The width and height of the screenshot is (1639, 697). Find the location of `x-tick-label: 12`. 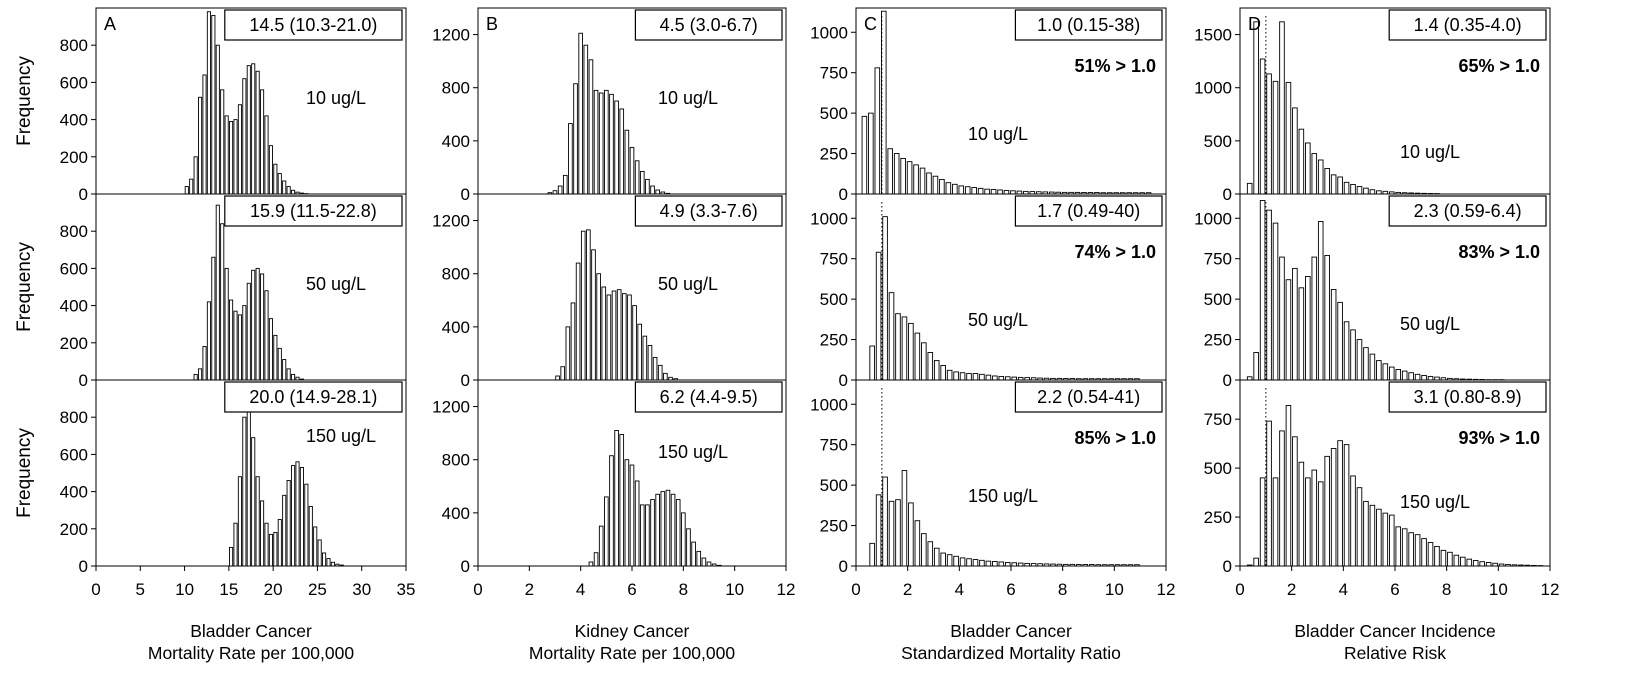

x-tick-label: 12 is located at coordinates (786, 589).